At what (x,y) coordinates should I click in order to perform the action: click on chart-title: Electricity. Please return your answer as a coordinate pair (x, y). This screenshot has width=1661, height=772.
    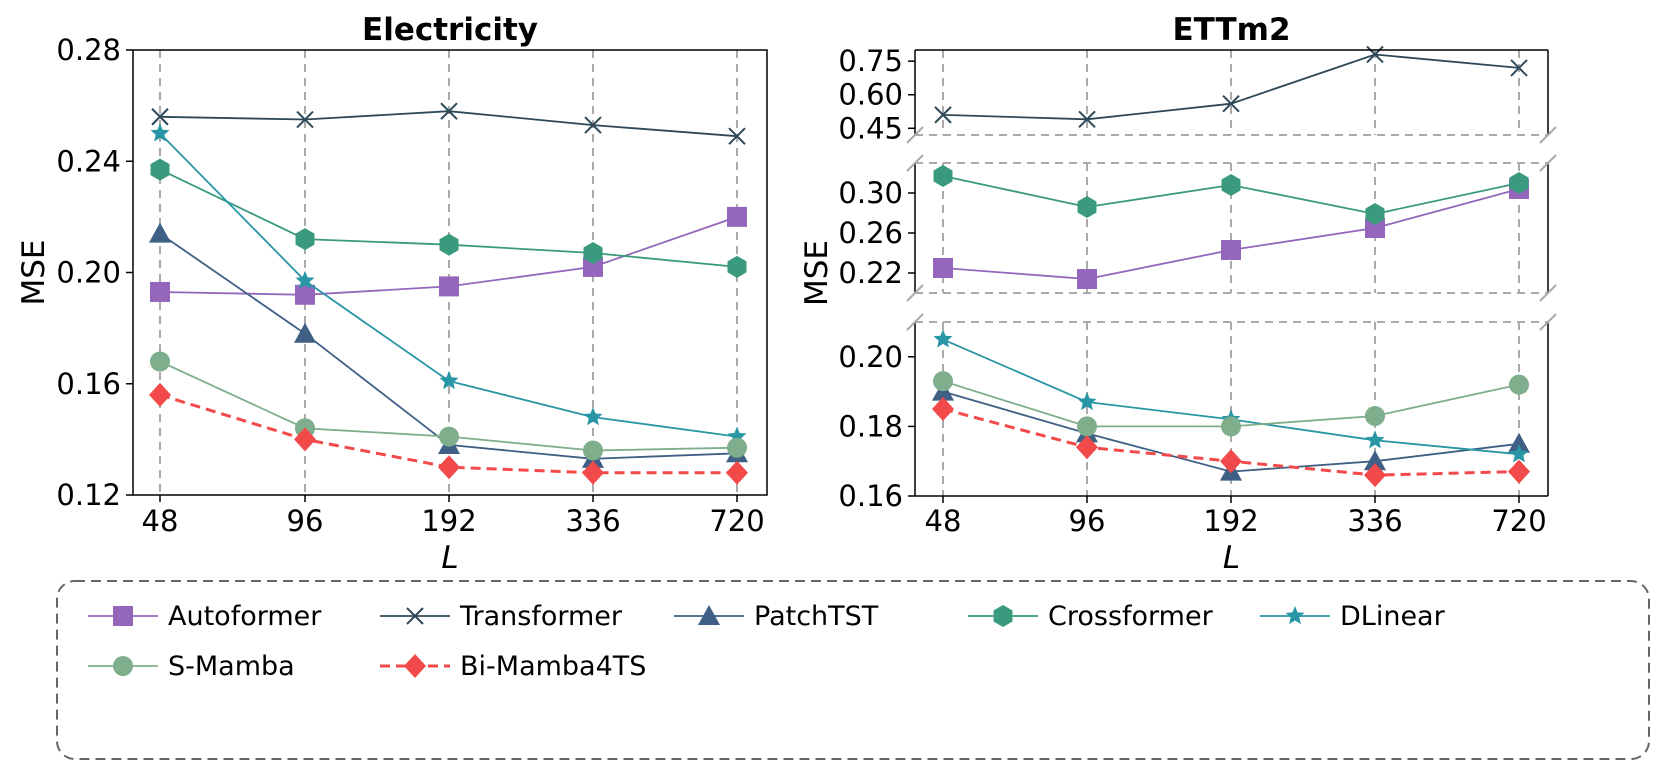
    Looking at the image, I should click on (450, 30).